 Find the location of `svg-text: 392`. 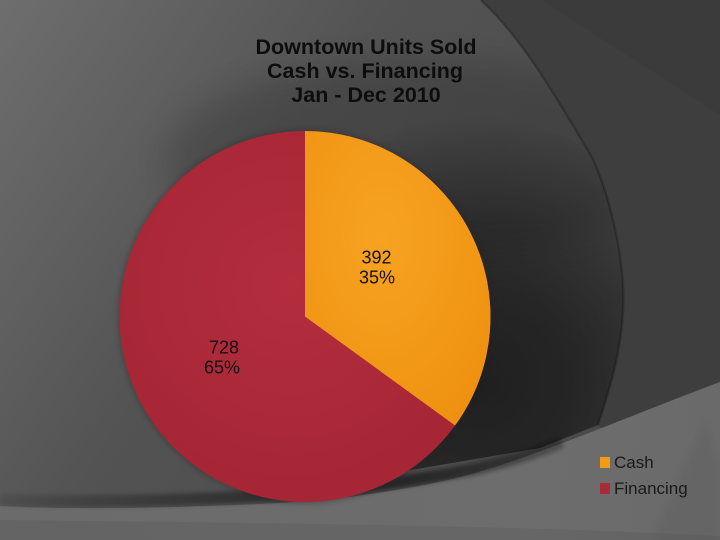

svg-text: 392 is located at coordinates (376, 258).